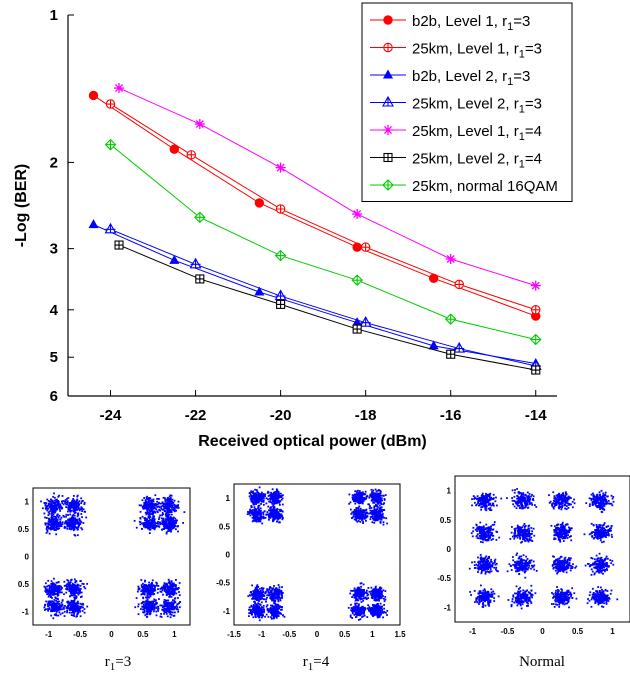 The width and height of the screenshot is (630, 677). I want to click on y-tick-label: 3, so click(54, 249).